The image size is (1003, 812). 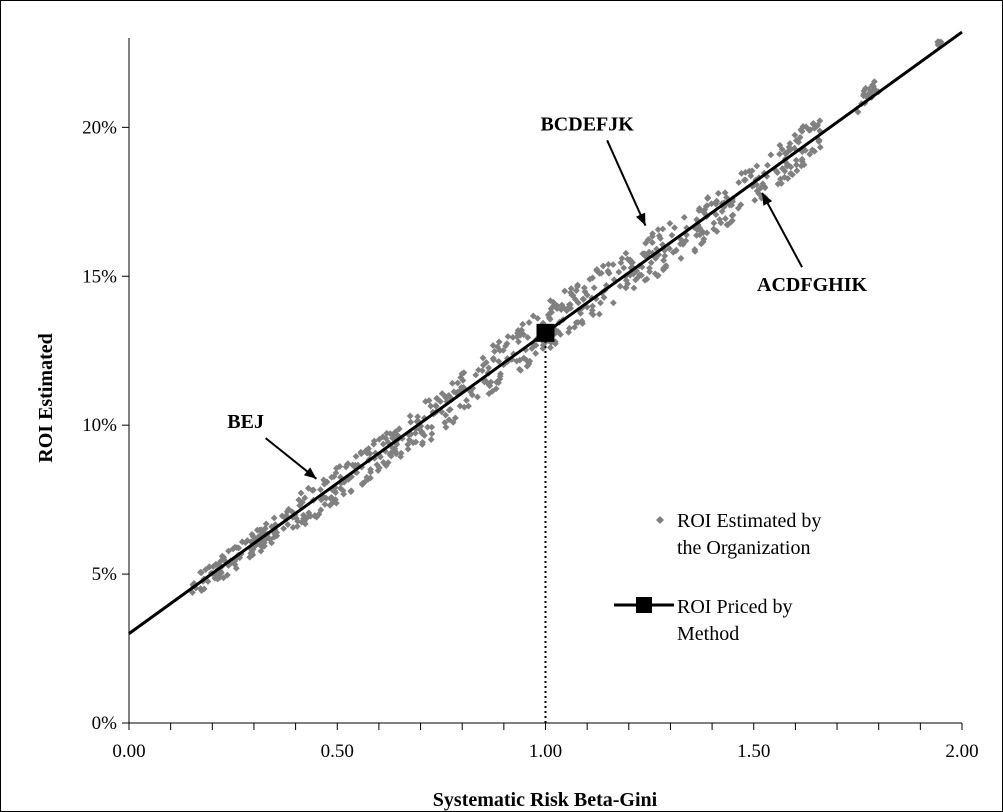 I want to click on annotation-label-1: BCDEFJK, so click(x=587, y=124).